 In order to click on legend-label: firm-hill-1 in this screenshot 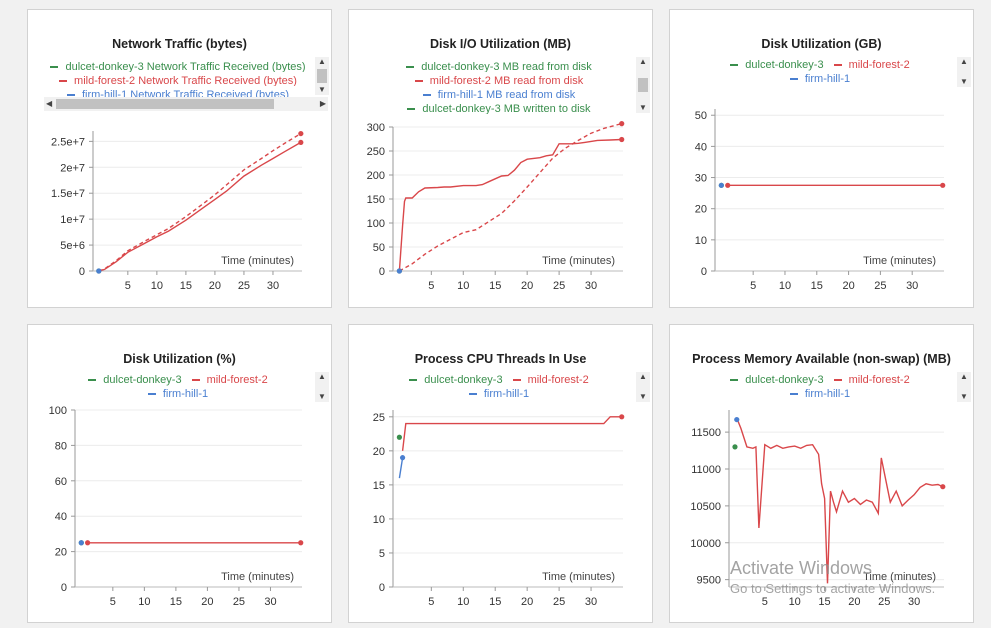, I will do `click(185, 394)`.